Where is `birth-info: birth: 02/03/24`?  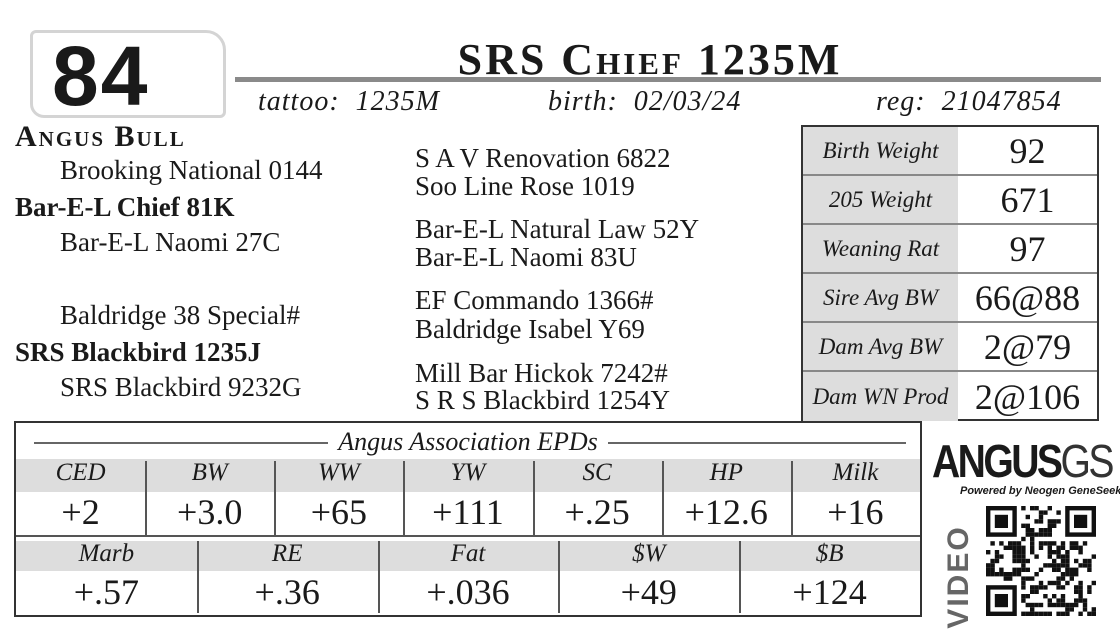
birth-info: birth: 02/03/24 is located at coordinates (644, 102).